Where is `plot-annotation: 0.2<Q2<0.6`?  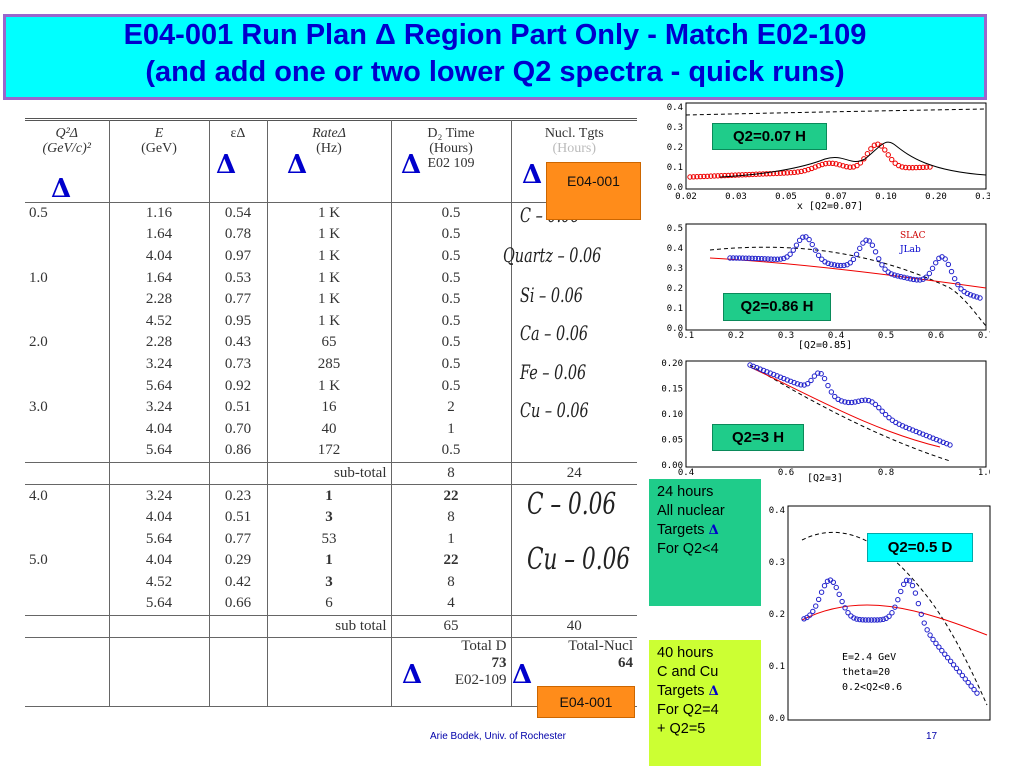 plot-annotation: 0.2<Q2<0.6 is located at coordinates (872, 687).